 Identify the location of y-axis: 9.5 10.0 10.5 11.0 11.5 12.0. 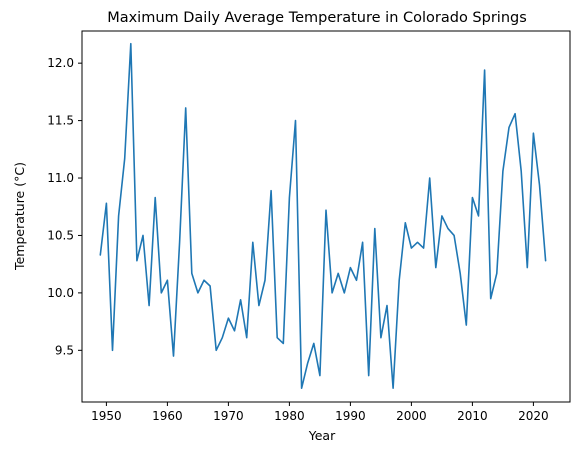
(64, 206).